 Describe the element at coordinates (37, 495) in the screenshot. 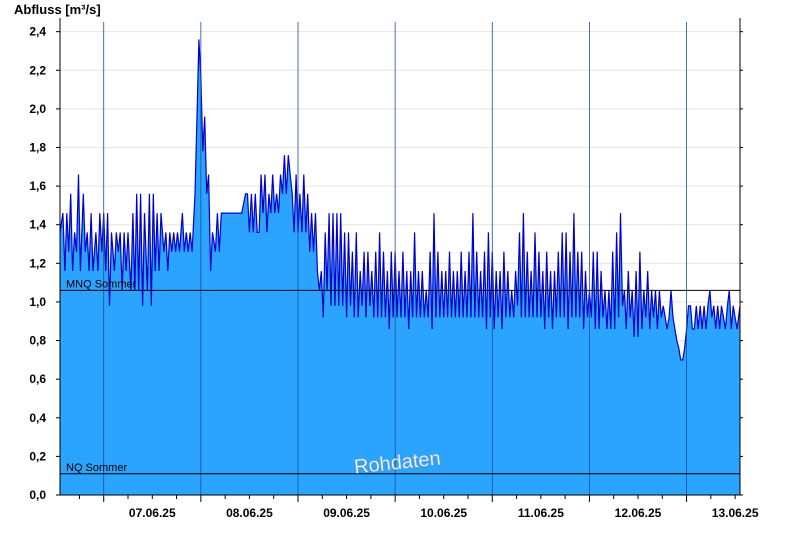

I see `y-tick-label: 0,0` at that location.